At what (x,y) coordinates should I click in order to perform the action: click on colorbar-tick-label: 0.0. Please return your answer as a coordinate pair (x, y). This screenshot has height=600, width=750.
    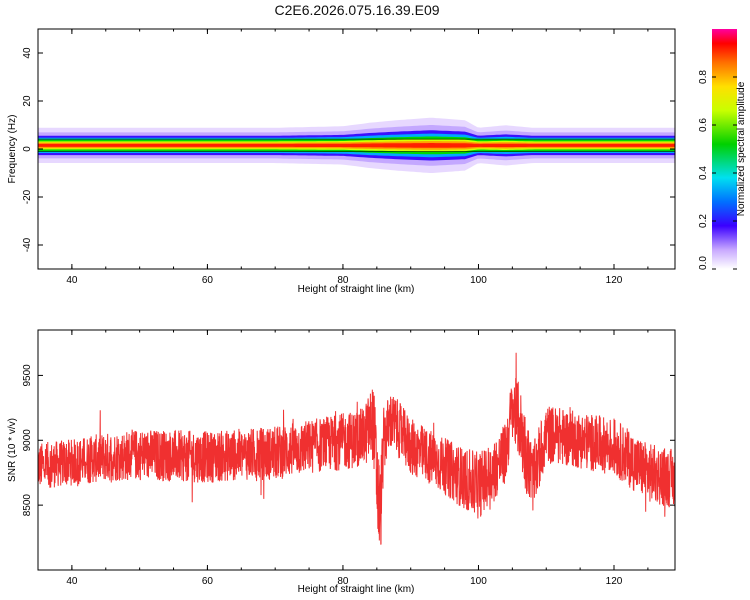
    Looking at the image, I should click on (703, 263).